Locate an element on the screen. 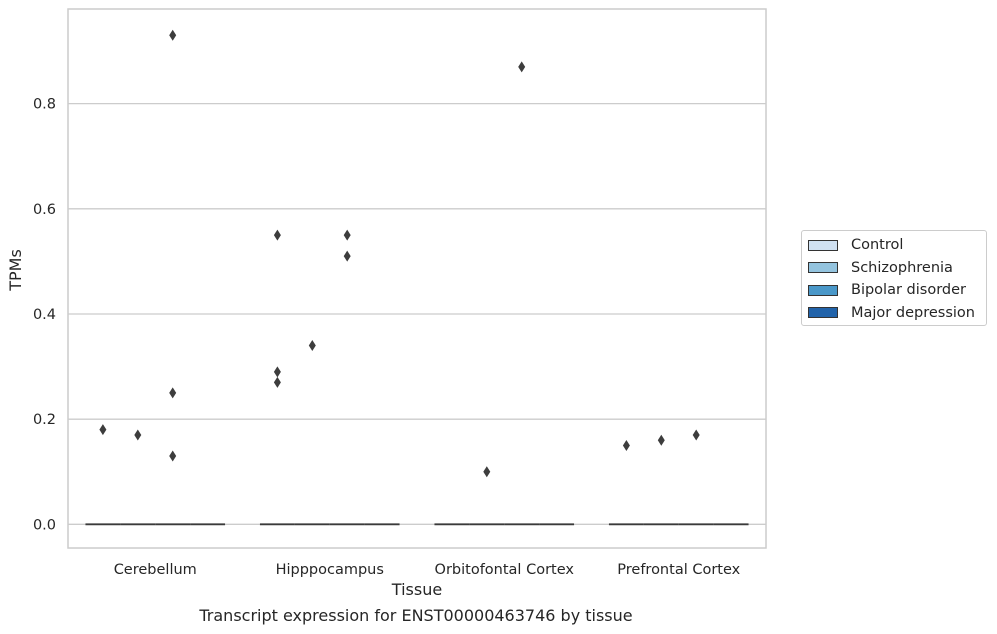 The image size is (997, 634). legend-item: Schizophrenia is located at coordinates (880, 268).